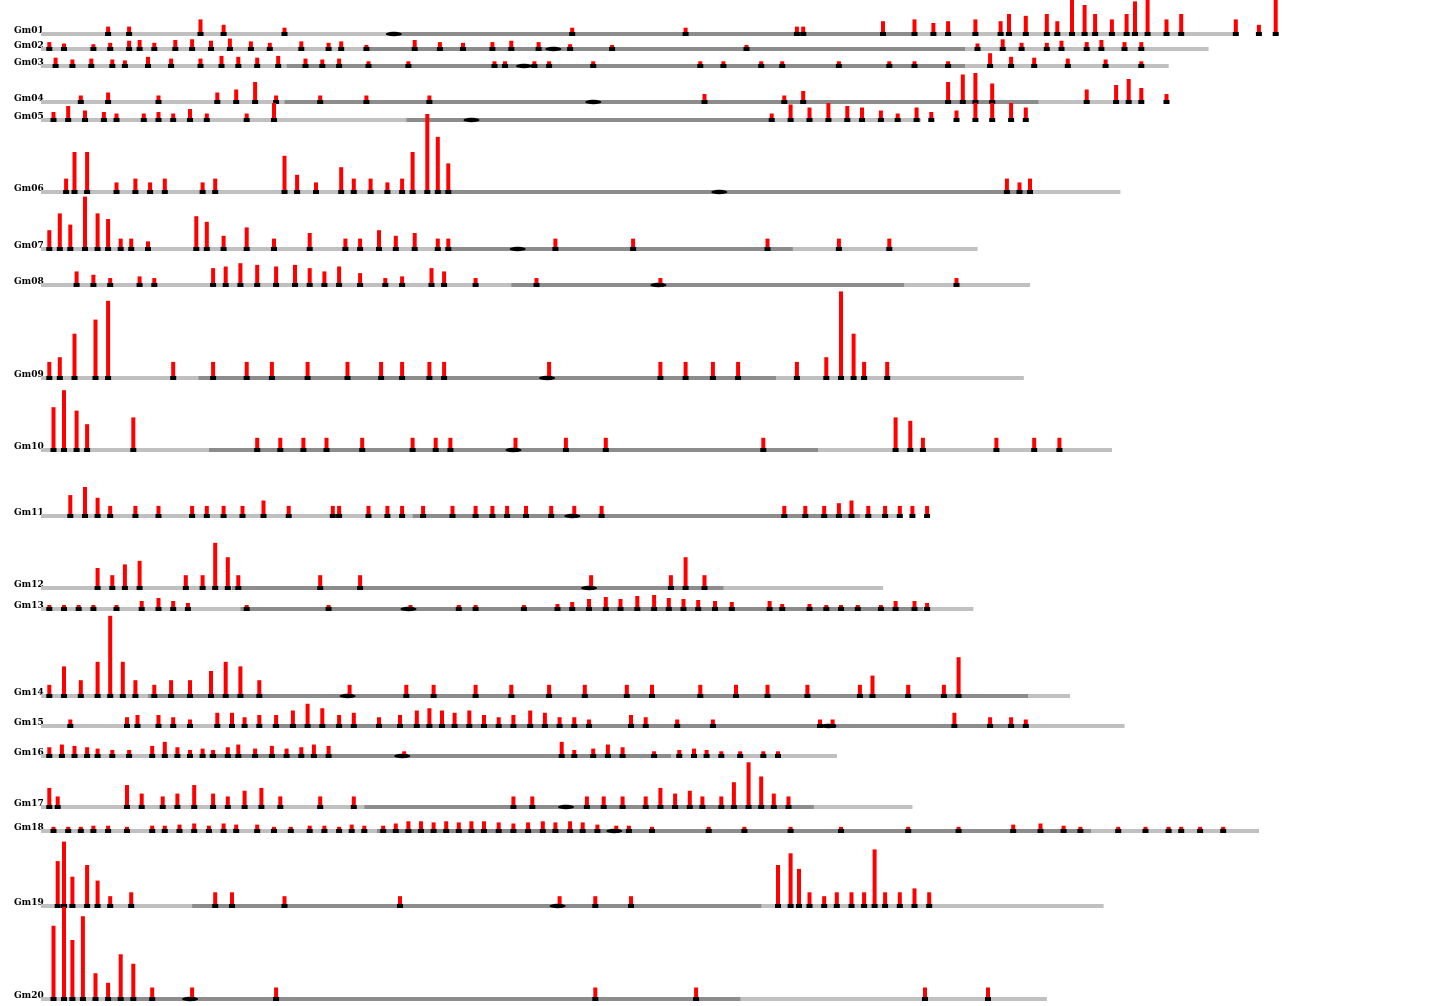 The image size is (1445, 1006). Describe the element at coordinates (29, 513) in the screenshot. I see `chromosome-label: Gm11` at that location.